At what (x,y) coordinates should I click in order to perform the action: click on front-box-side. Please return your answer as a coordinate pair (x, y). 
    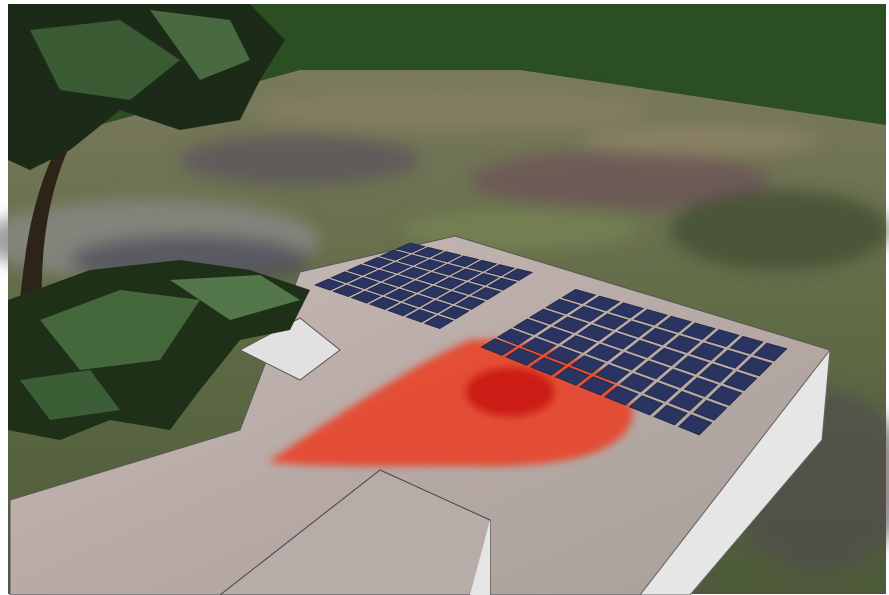
    Looking at the image, I should click on (480, 557).